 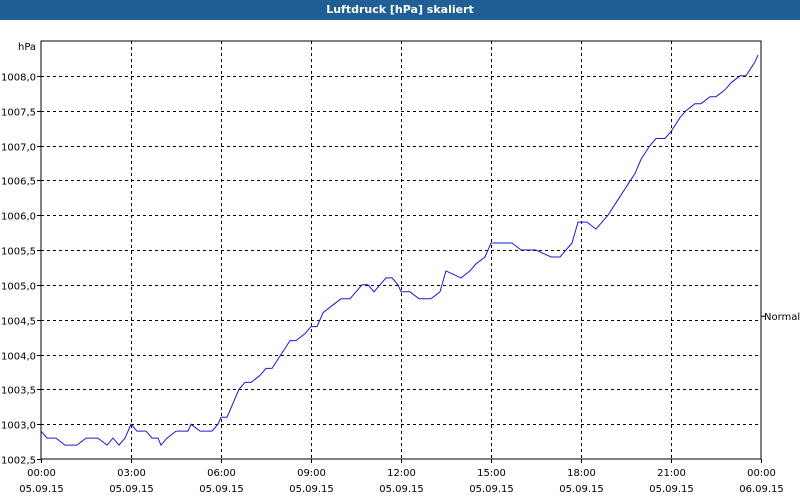 What do you see at coordinates (18, 391) in the screenshot?
I see `y-tick-label: 1003,5` at bounding box center [18, 391].